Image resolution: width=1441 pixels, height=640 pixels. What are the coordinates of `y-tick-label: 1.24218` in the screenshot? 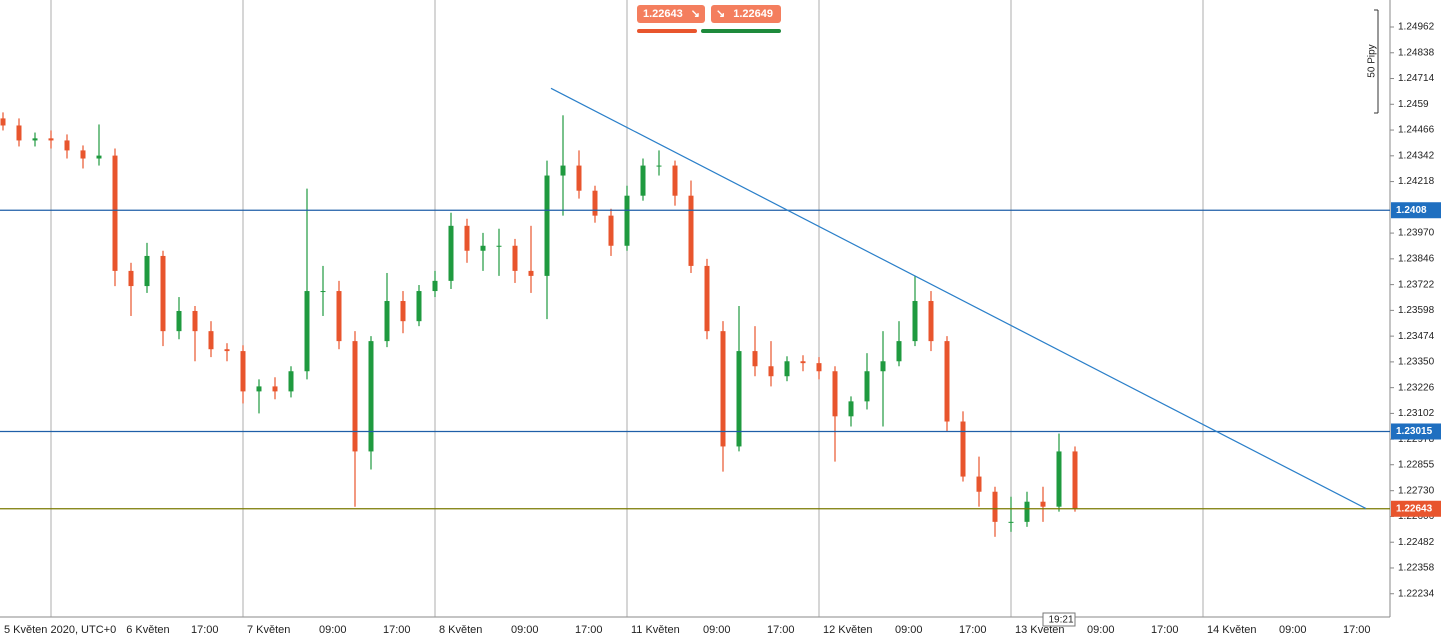 It's located at (1416, 181).